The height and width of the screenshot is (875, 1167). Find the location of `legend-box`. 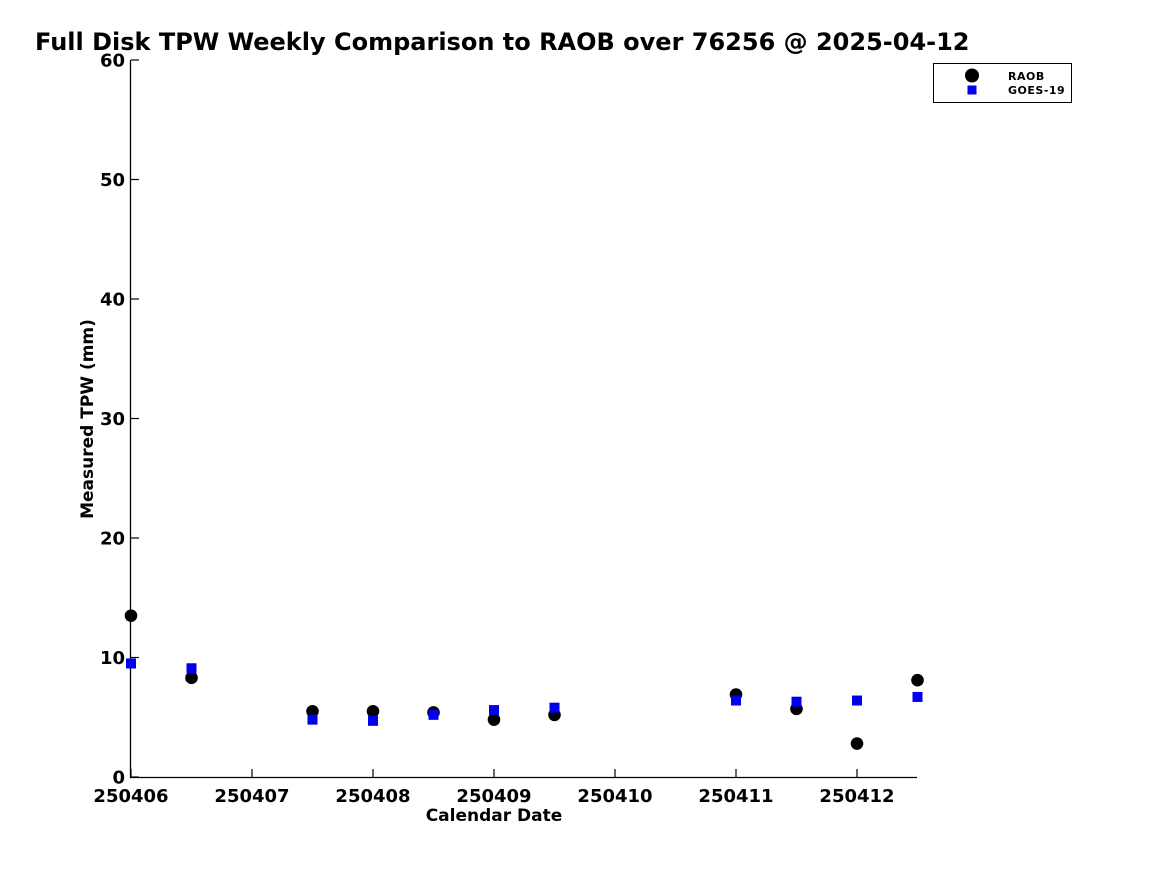

legend-box is located at coordinates (1002, 83).